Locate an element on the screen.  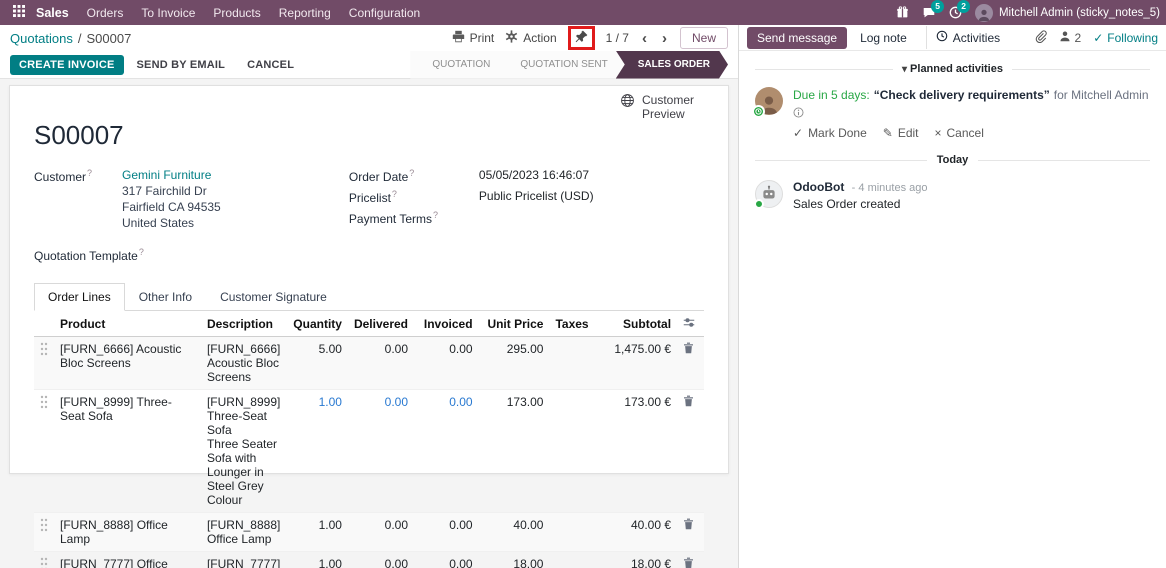
info-icon is located at coordinates (798, 114).